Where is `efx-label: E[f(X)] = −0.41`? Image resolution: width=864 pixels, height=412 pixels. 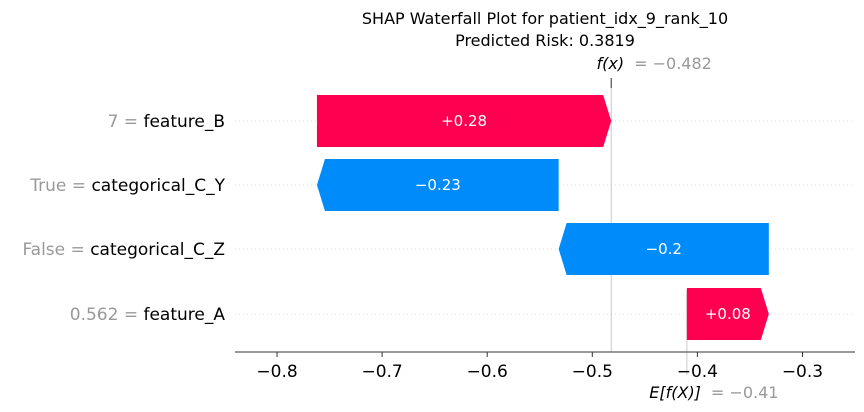 efx-label: E[f(X)] = −0.41 is located at coordinates (713, 392).